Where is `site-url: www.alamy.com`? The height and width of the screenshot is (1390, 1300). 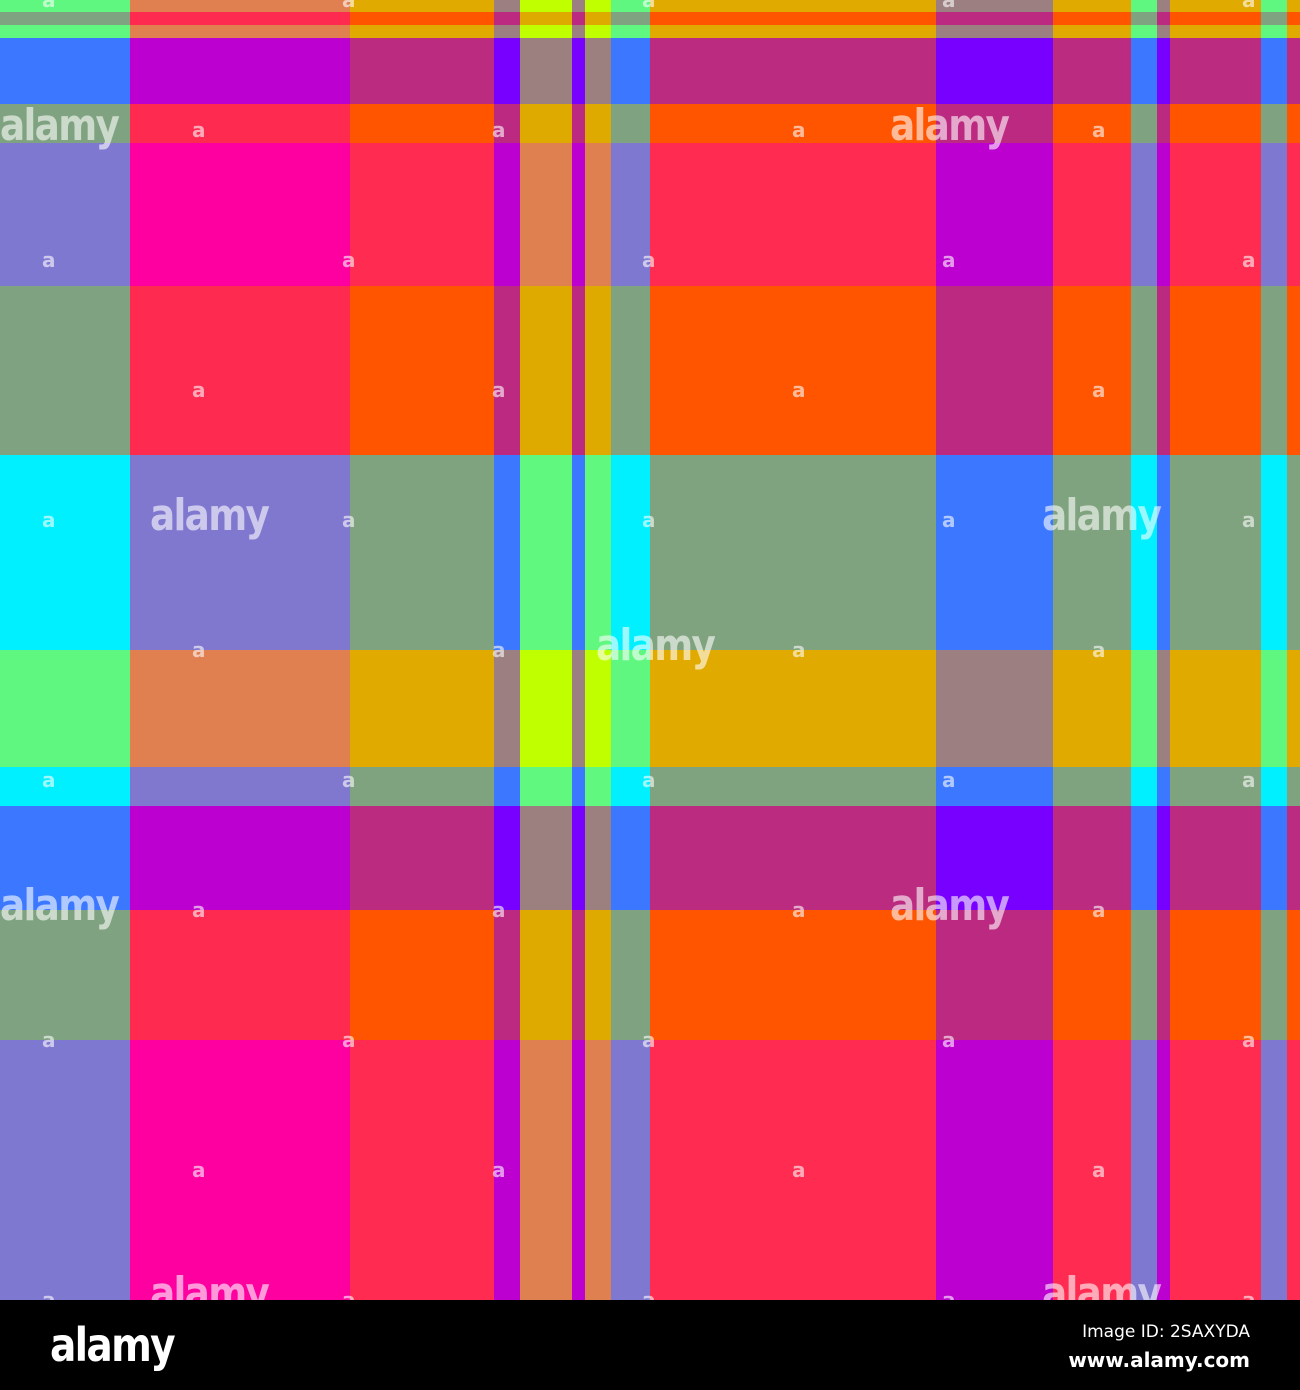
site-url: www.alamy.com is located at coordinates (1159, 1360).